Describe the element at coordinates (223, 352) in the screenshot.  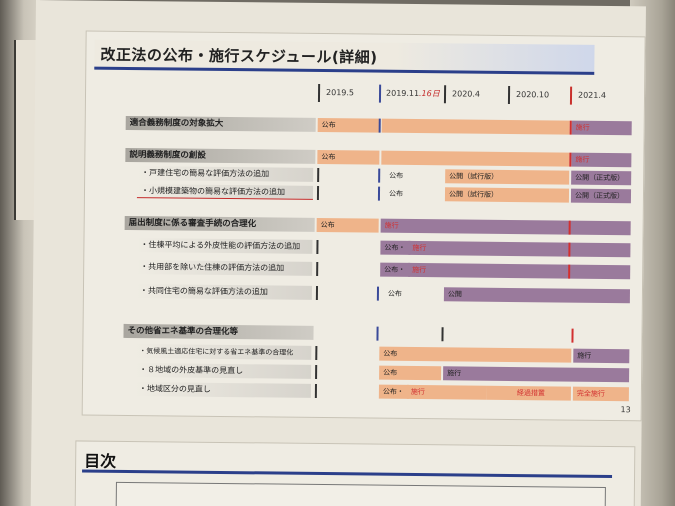
I see `row-label-sub: ・気候風土適応住宅に対する省エネ基準の合理化` at that location.